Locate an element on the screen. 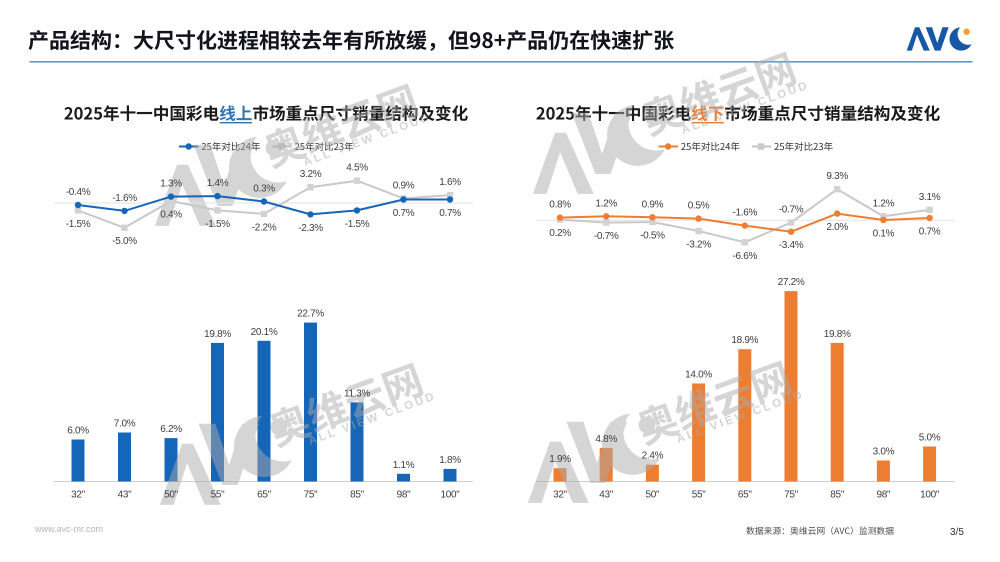  svg-text: 2.0% is located at coordinates (837, 227).